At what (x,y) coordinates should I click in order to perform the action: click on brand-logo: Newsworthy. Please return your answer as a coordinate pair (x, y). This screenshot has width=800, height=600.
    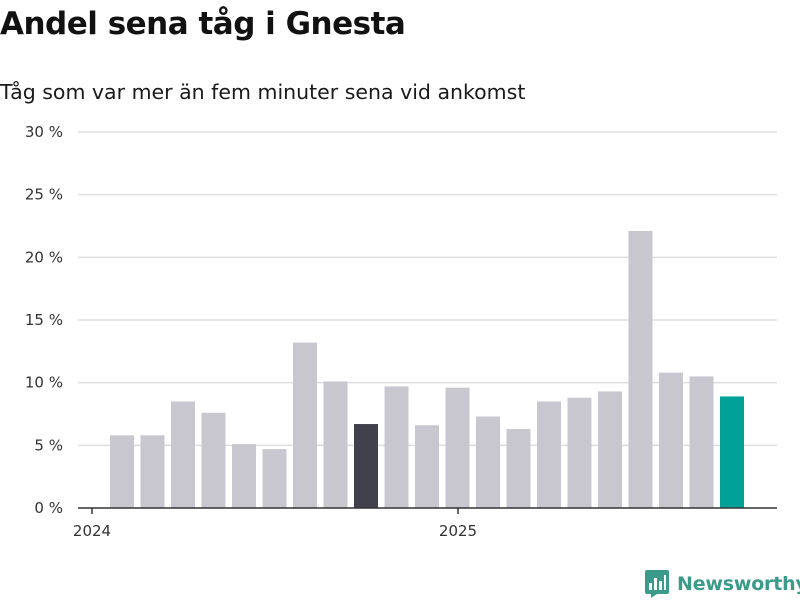
    Looking at the image, I should click on (722, 584).